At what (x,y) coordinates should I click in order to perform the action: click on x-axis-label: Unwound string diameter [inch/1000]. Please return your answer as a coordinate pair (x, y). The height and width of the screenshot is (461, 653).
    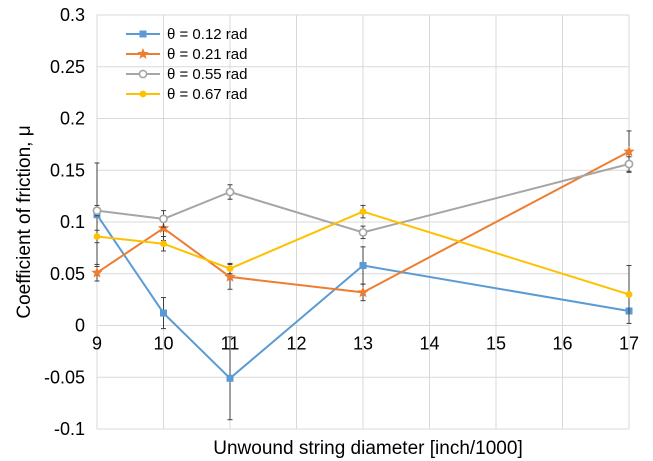
    Looking at the image, I should click on (367, 448).